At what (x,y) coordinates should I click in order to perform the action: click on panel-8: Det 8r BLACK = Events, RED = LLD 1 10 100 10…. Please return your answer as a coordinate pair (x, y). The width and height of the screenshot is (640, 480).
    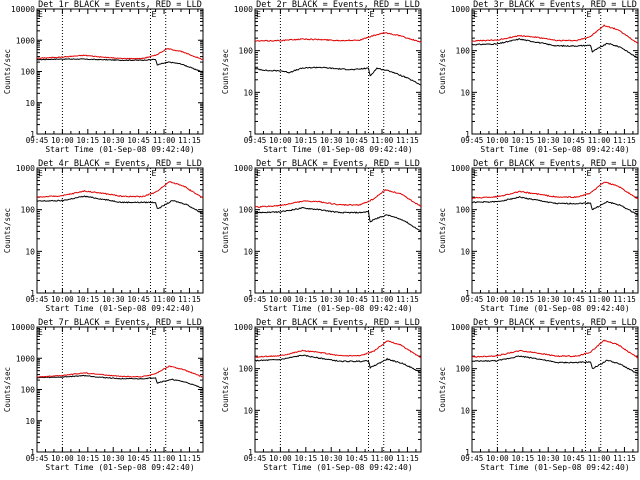
    Looking at the image, I should click on (321, 395).